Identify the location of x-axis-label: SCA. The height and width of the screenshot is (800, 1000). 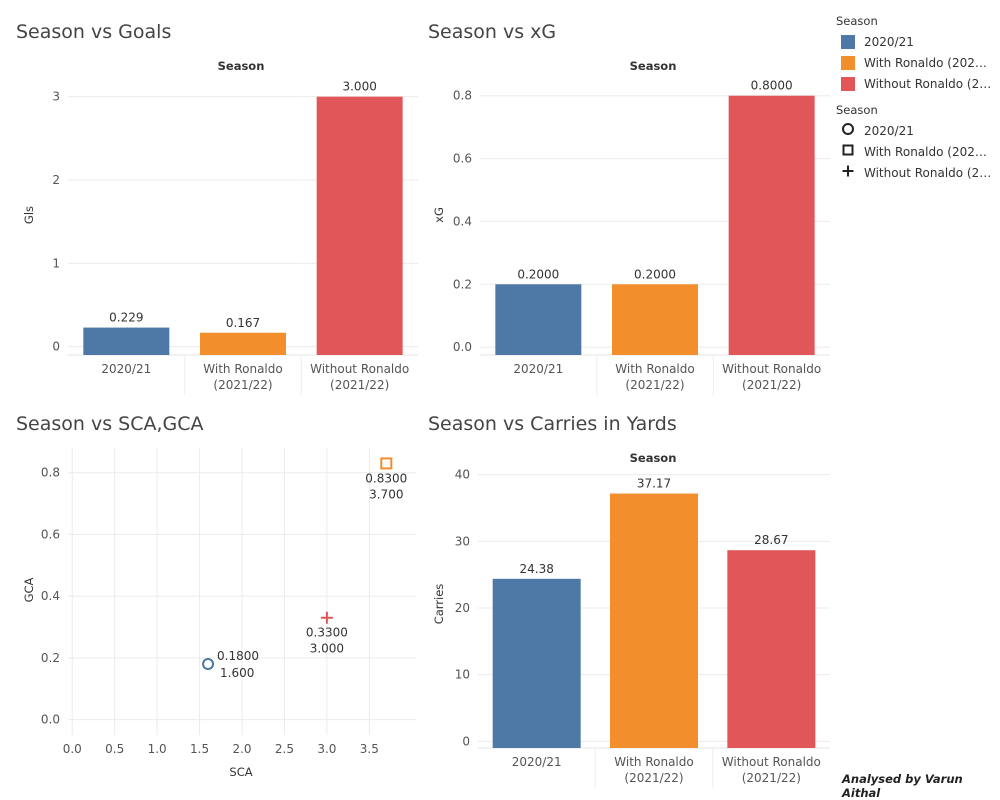
(240, 772).